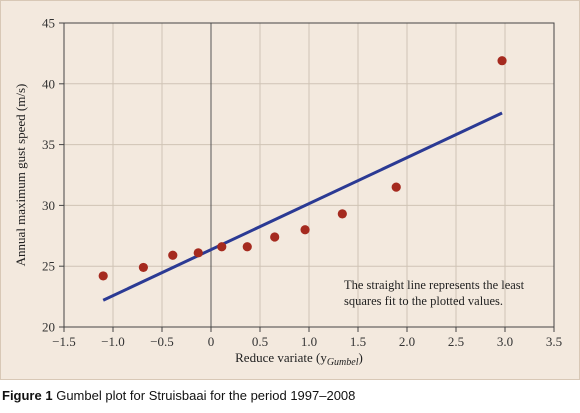 Image resolution: width=580 pixels, height=413 pixels. What do you see at coordinates (48, 144) in the screenshot?
I see `y-tick-label: 35` at bounding box center [48, 144].